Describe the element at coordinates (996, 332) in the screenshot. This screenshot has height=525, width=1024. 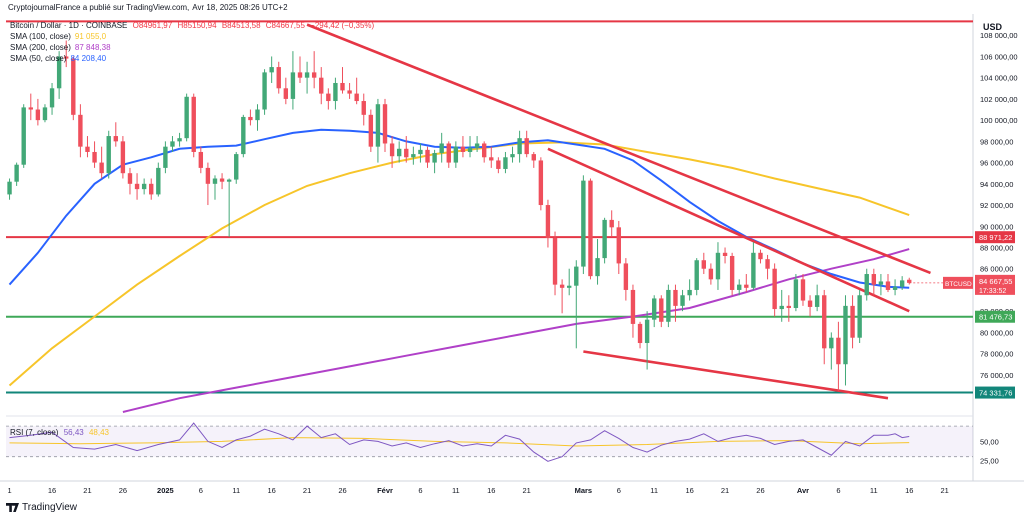
I see `price-tick-label: 80 000,00` at that location.